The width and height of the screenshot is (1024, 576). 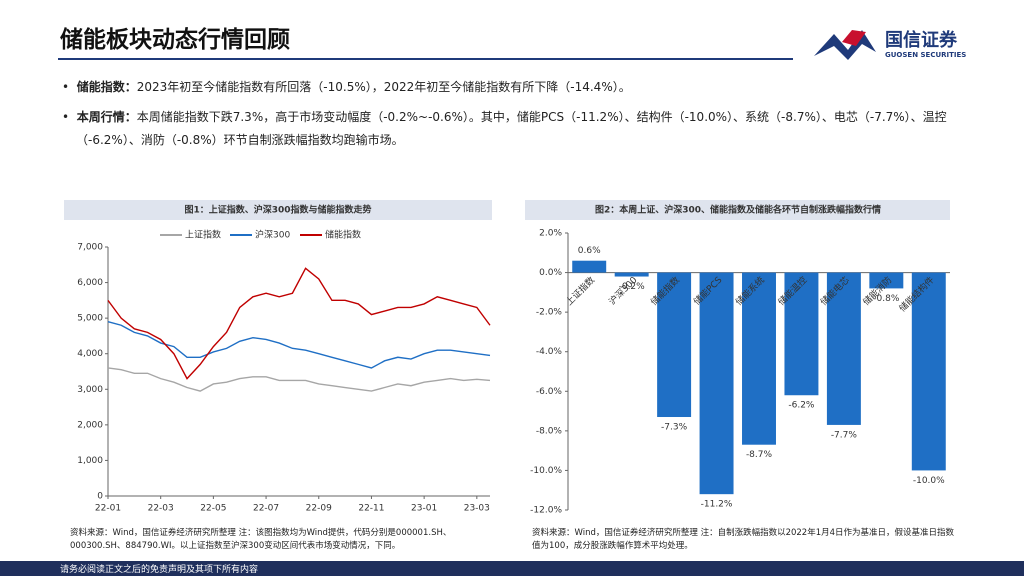 I want to click on y-tick-label: 6,000, so click(x=90, y=283).